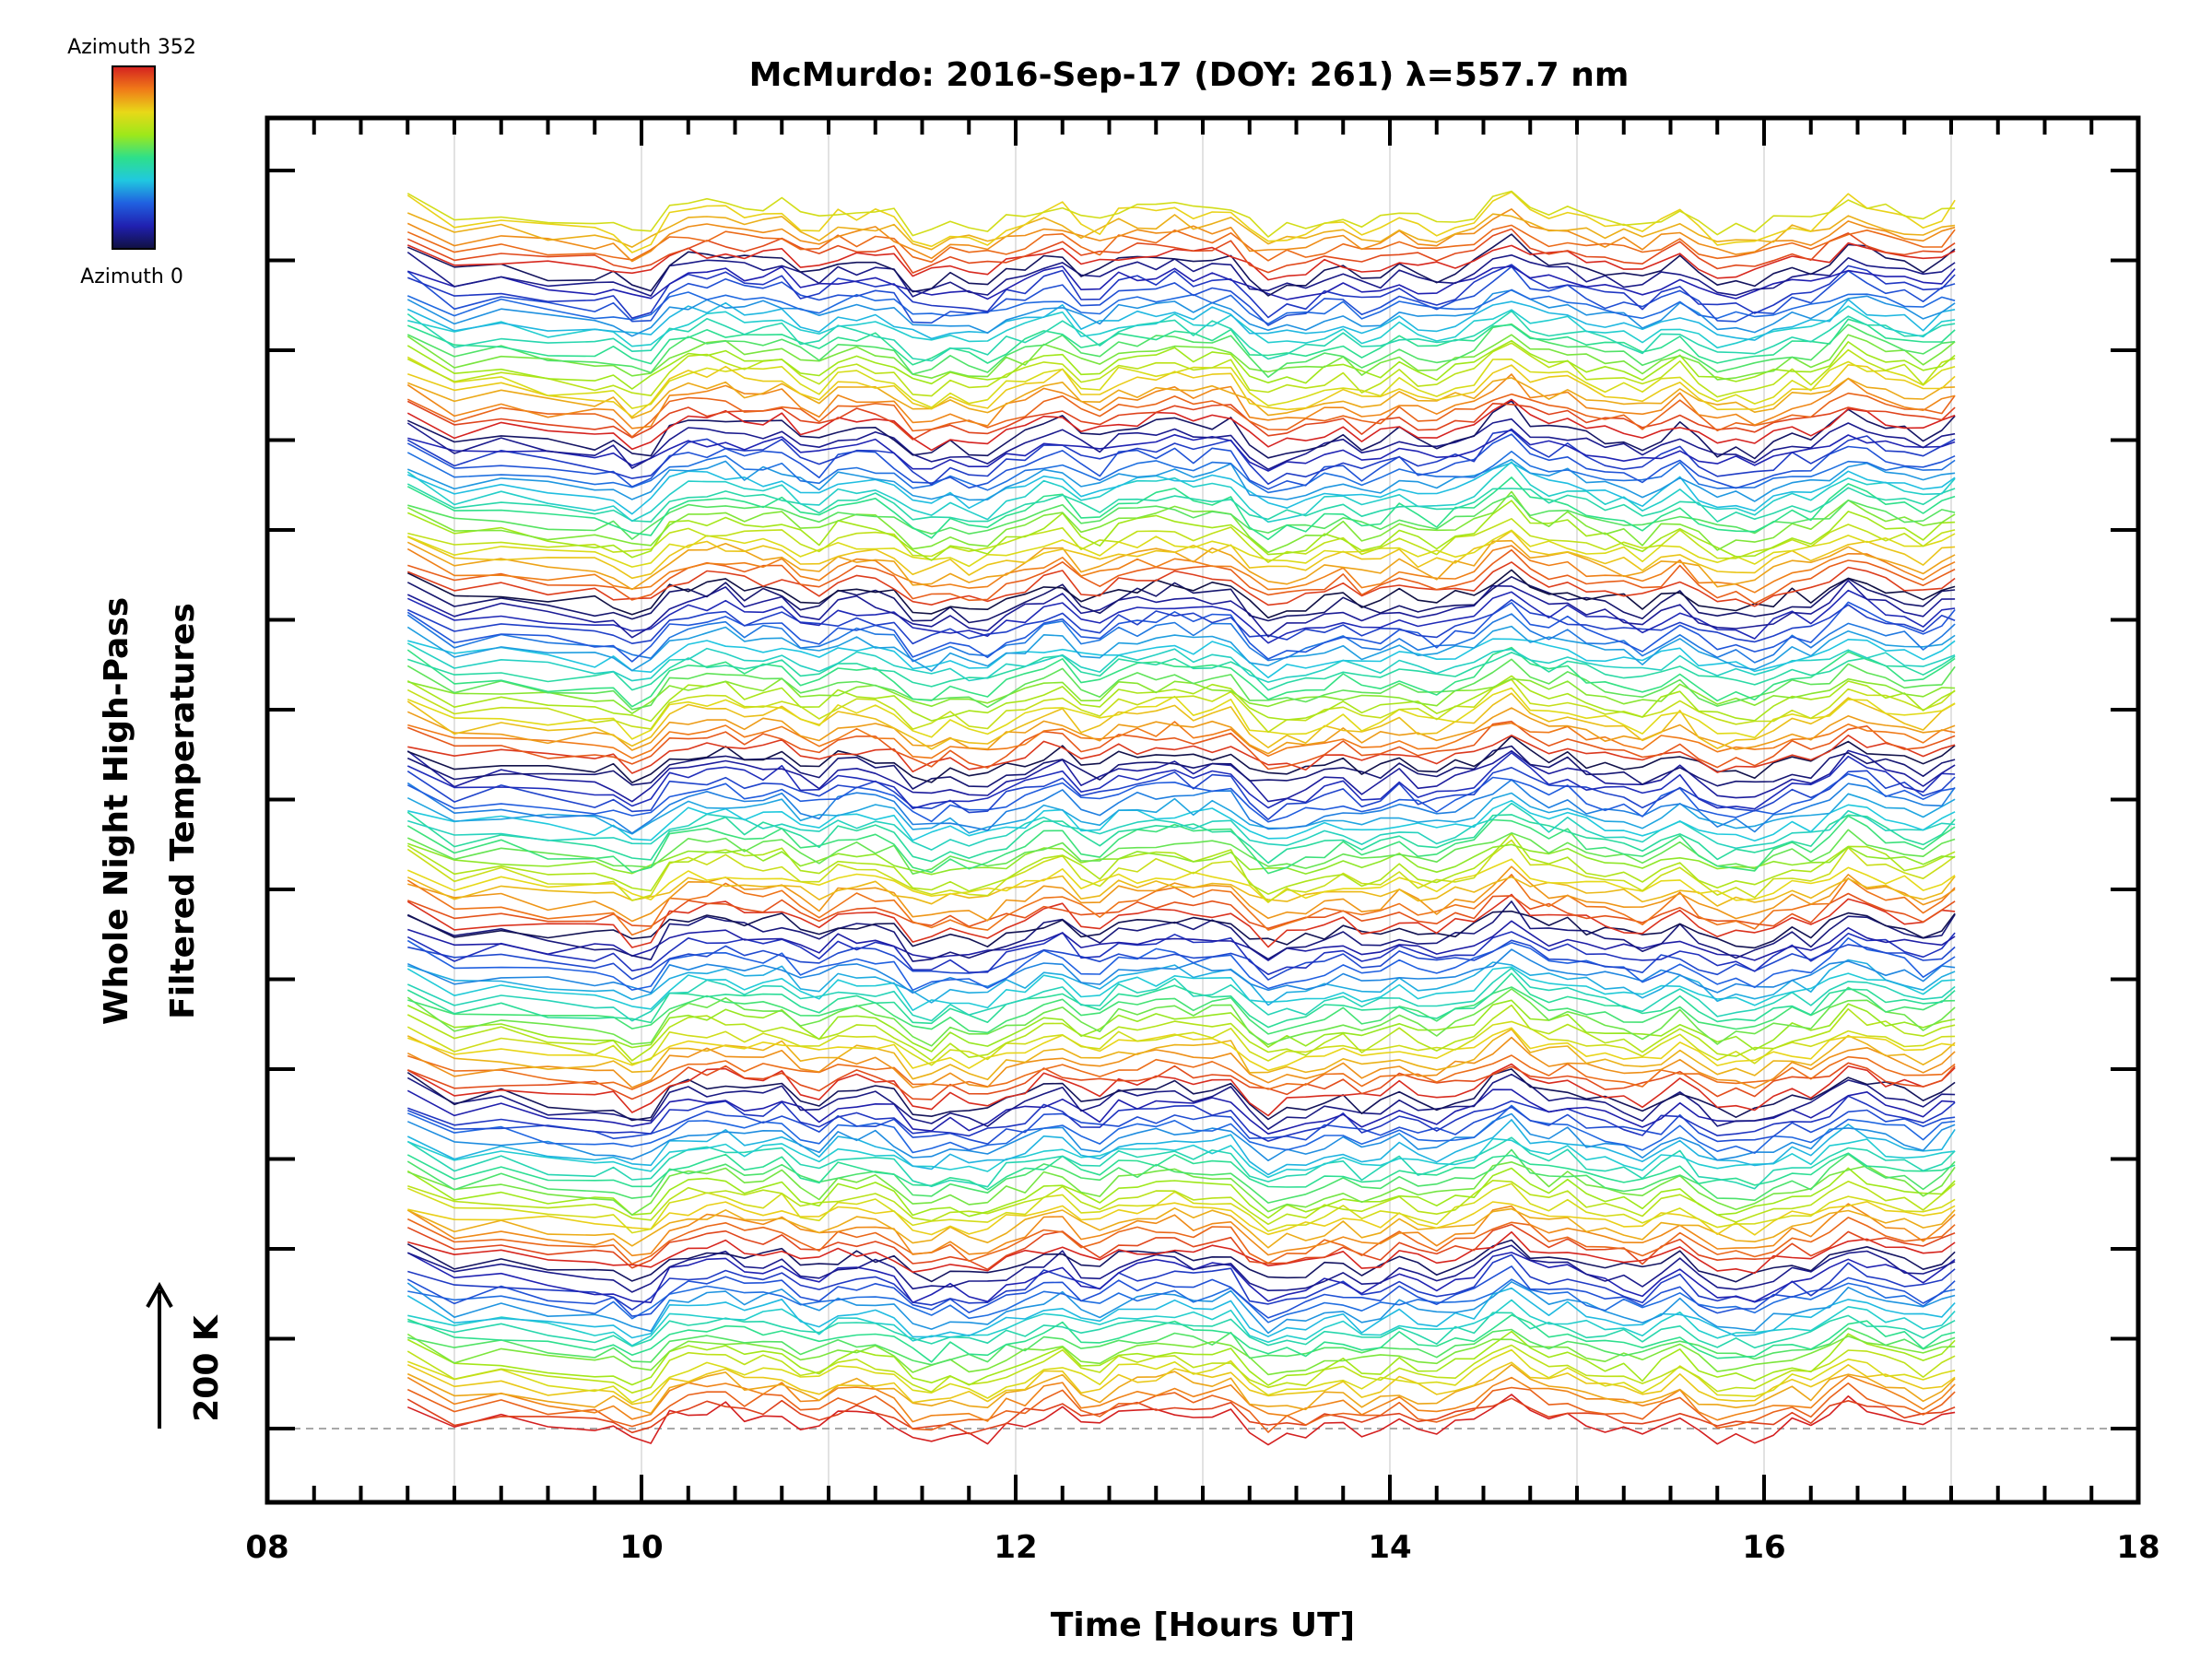 This screenshot has width=2212, height=1659. I want to click on x-tick-label: 16, so click(1763, 1547).